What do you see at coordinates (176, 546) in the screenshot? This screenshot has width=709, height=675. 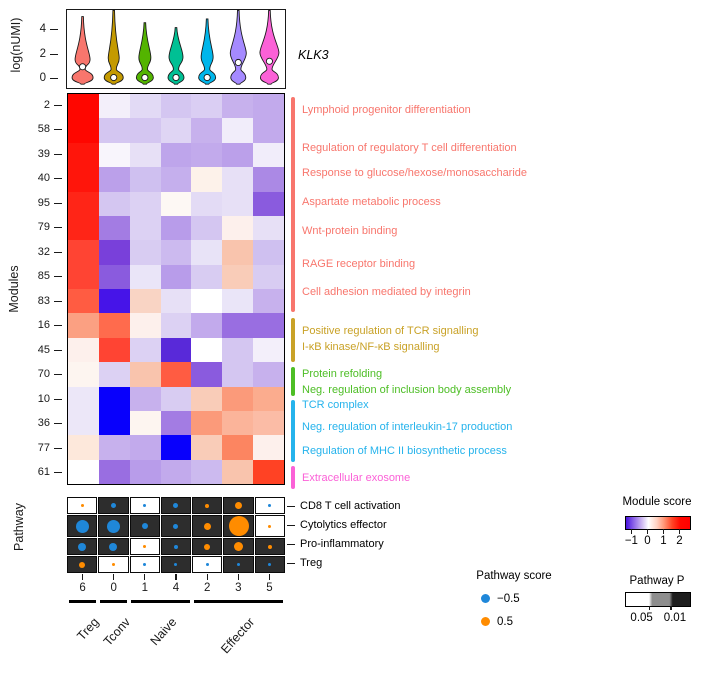 I see `dotplot-cell-r2-c4` at bounding box center [176, 546].